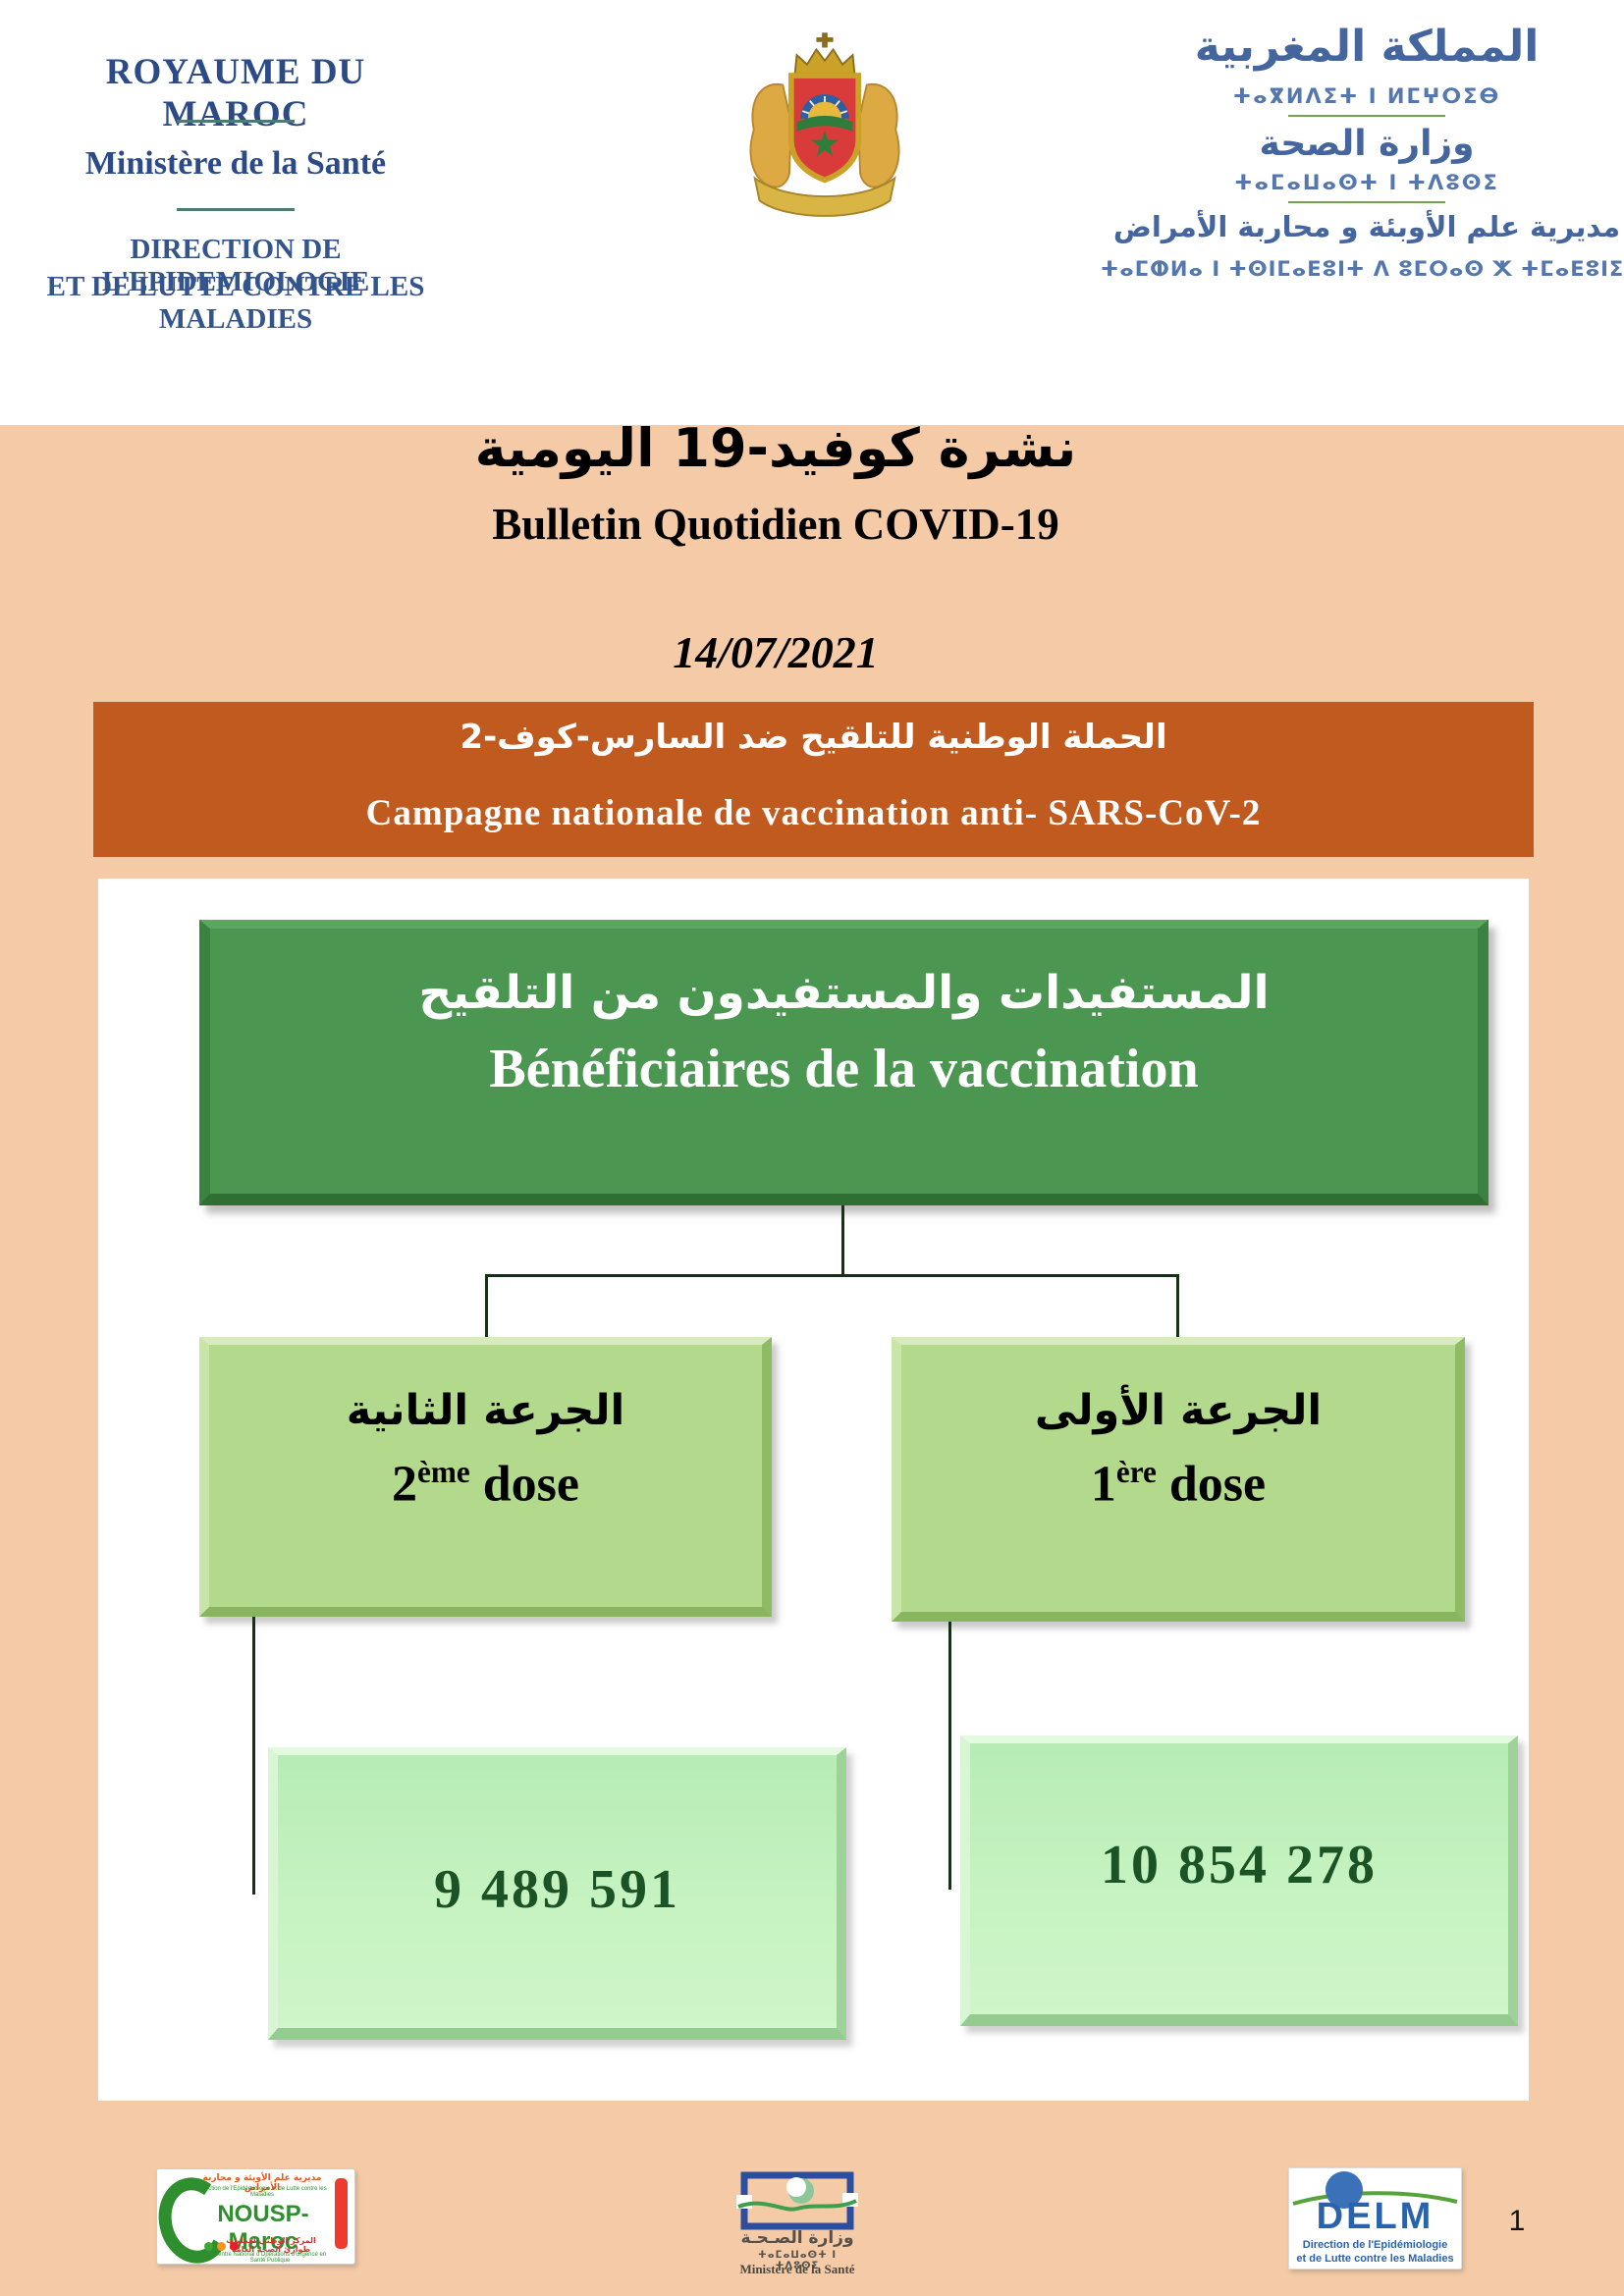 The height and width of the screenshot is (2296, 1624). I want to click on nousp-red-bar-icon, so click(341, 2213).